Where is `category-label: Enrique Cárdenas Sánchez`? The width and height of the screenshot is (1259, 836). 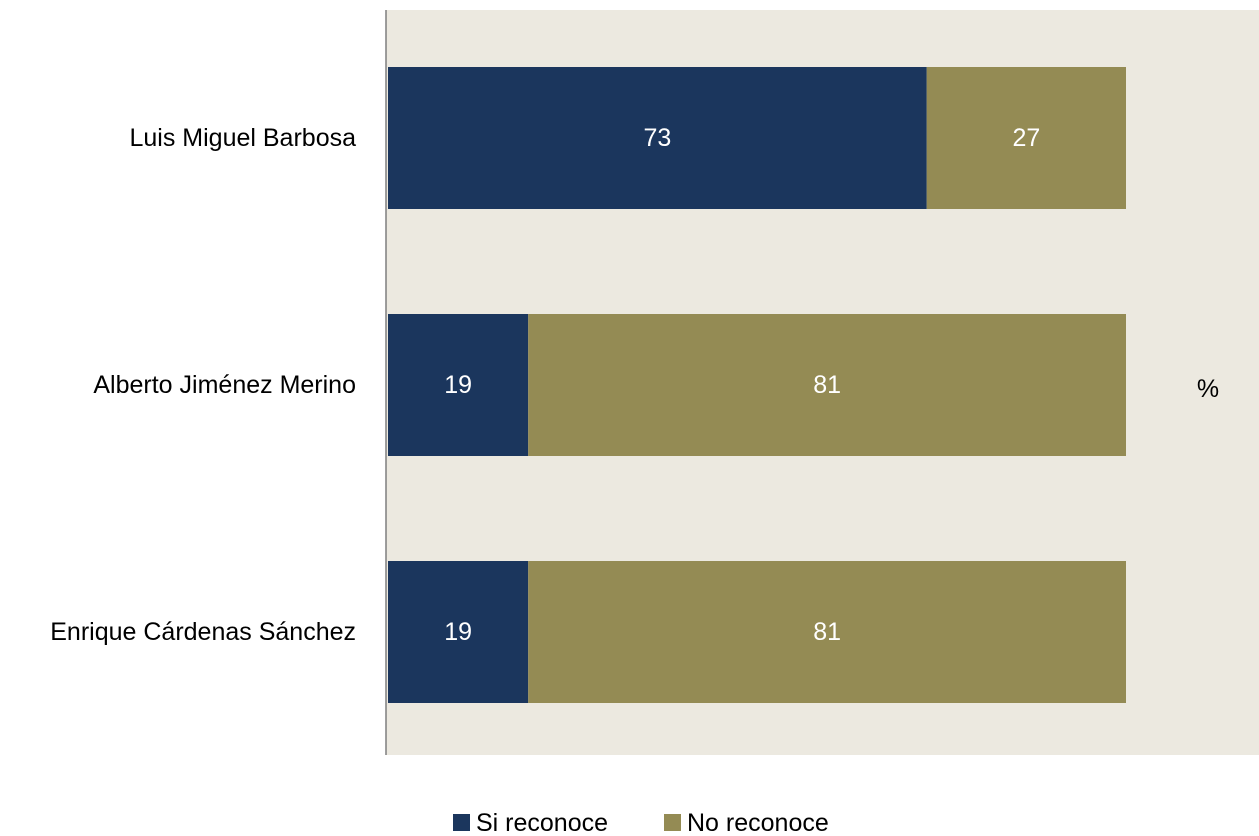 category-label: Enrique Cárdenas Sánchez is located at coordinates (203, 632).